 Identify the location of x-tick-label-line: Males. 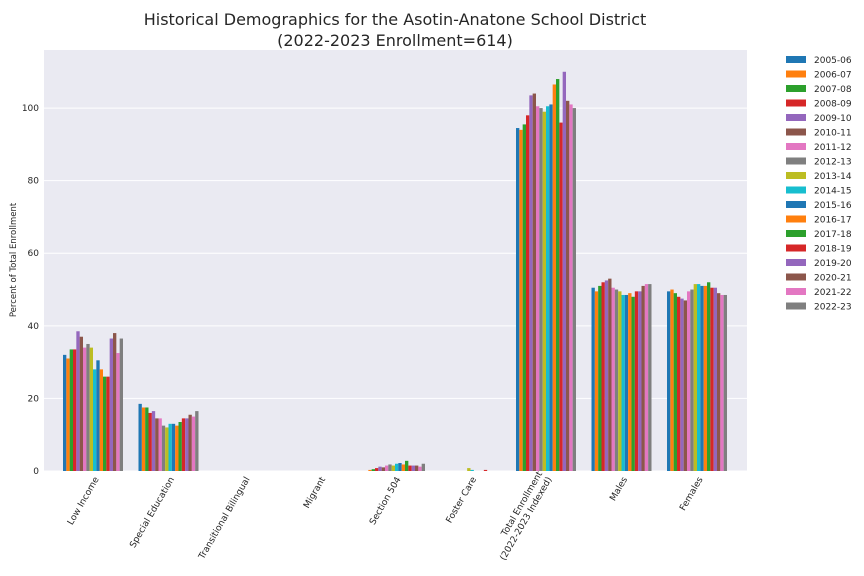
(619, 489).